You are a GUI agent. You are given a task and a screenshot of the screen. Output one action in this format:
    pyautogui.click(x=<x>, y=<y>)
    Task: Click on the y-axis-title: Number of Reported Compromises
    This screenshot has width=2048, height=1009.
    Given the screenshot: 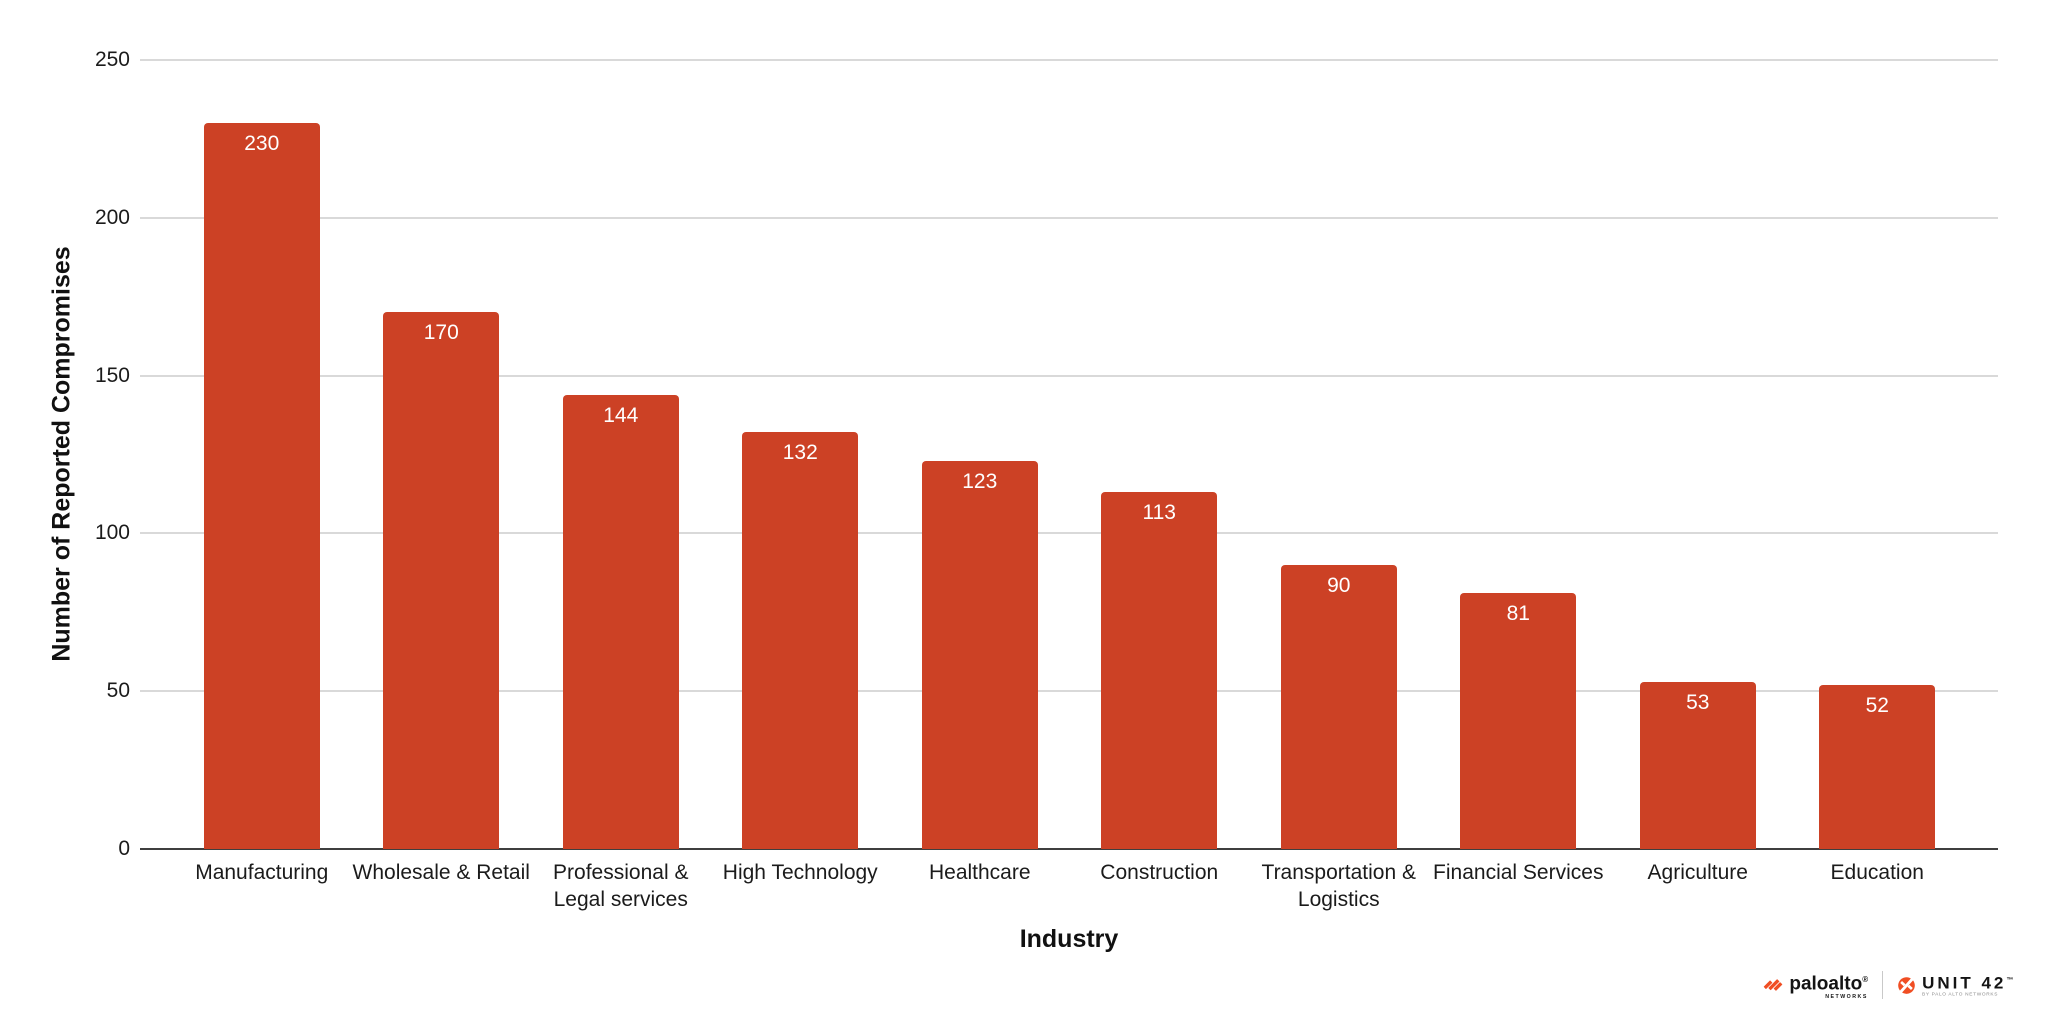 What is the action you would take?
    pyautogui.click(x=61, y=454)
    